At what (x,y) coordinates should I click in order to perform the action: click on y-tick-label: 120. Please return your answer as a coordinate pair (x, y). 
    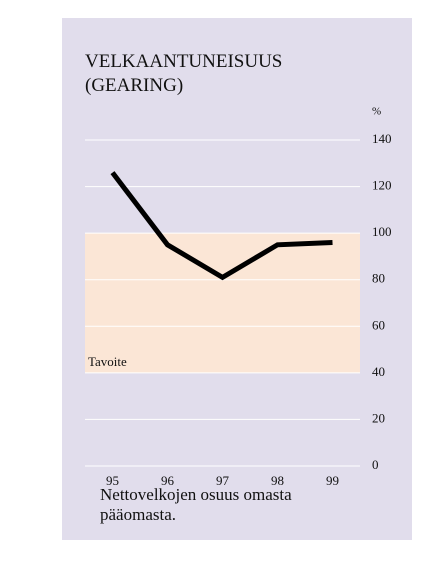
    Looking at the image, I should click on (382, 185).